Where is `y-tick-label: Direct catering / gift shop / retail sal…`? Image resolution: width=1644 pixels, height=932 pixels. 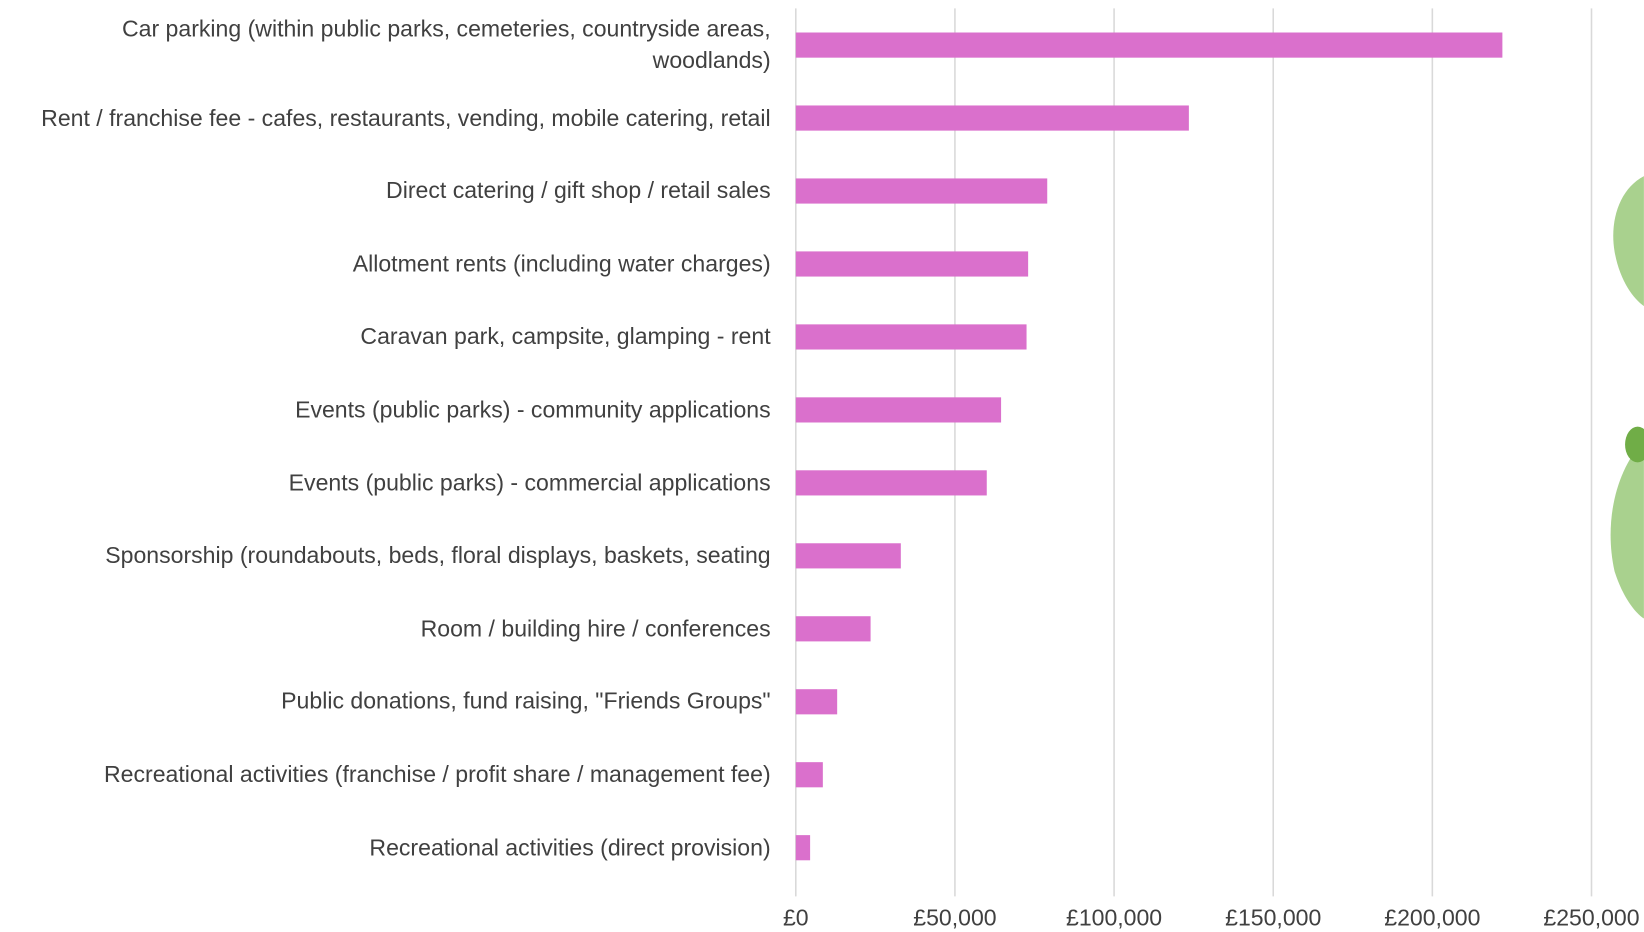
y-tick-label: Direct catering / gift shop / retail sal… is located at coordinates (578, 190).